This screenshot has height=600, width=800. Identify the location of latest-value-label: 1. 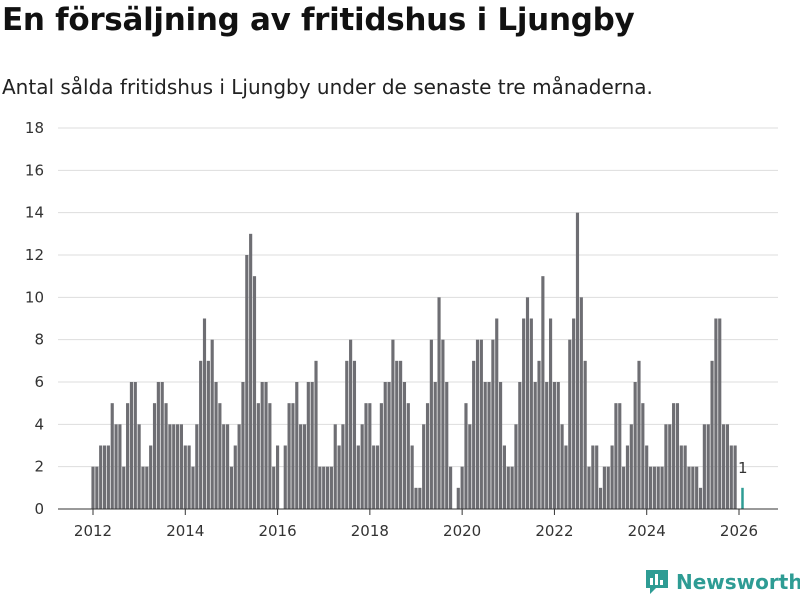
(743, 468).